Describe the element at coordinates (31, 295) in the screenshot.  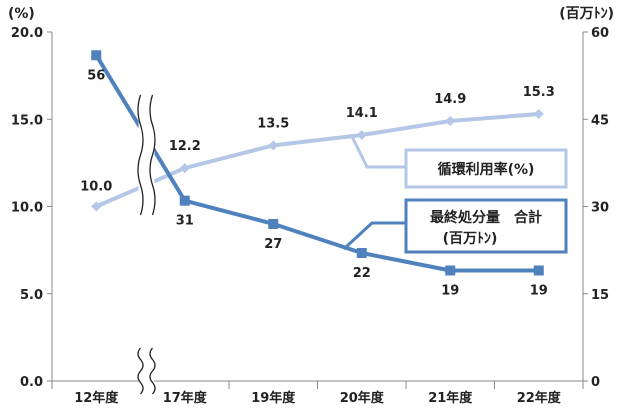
I see `left-tick-label: 5.0` at that location.